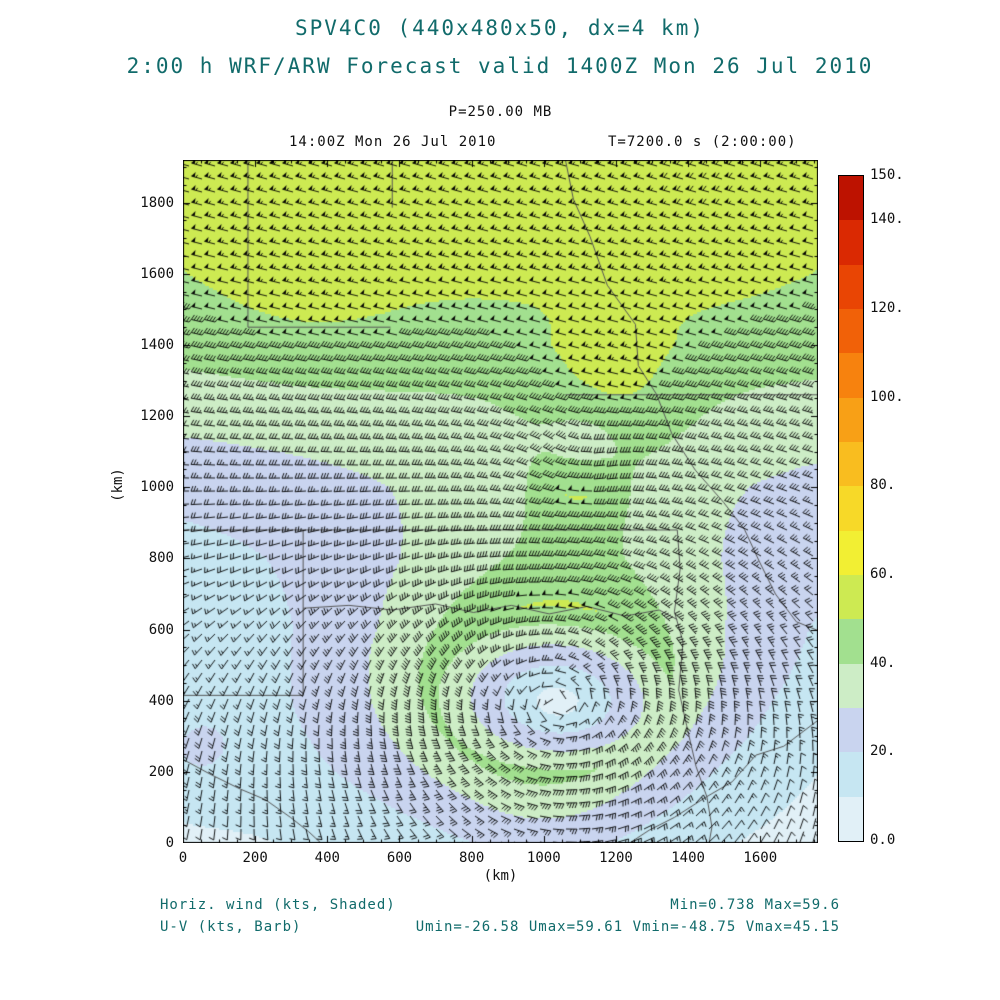 This screenshot has width=1000, height=1000. I want to click on forecast-time-label: T=7200.0 s (2:00:00), so click(702, 142).